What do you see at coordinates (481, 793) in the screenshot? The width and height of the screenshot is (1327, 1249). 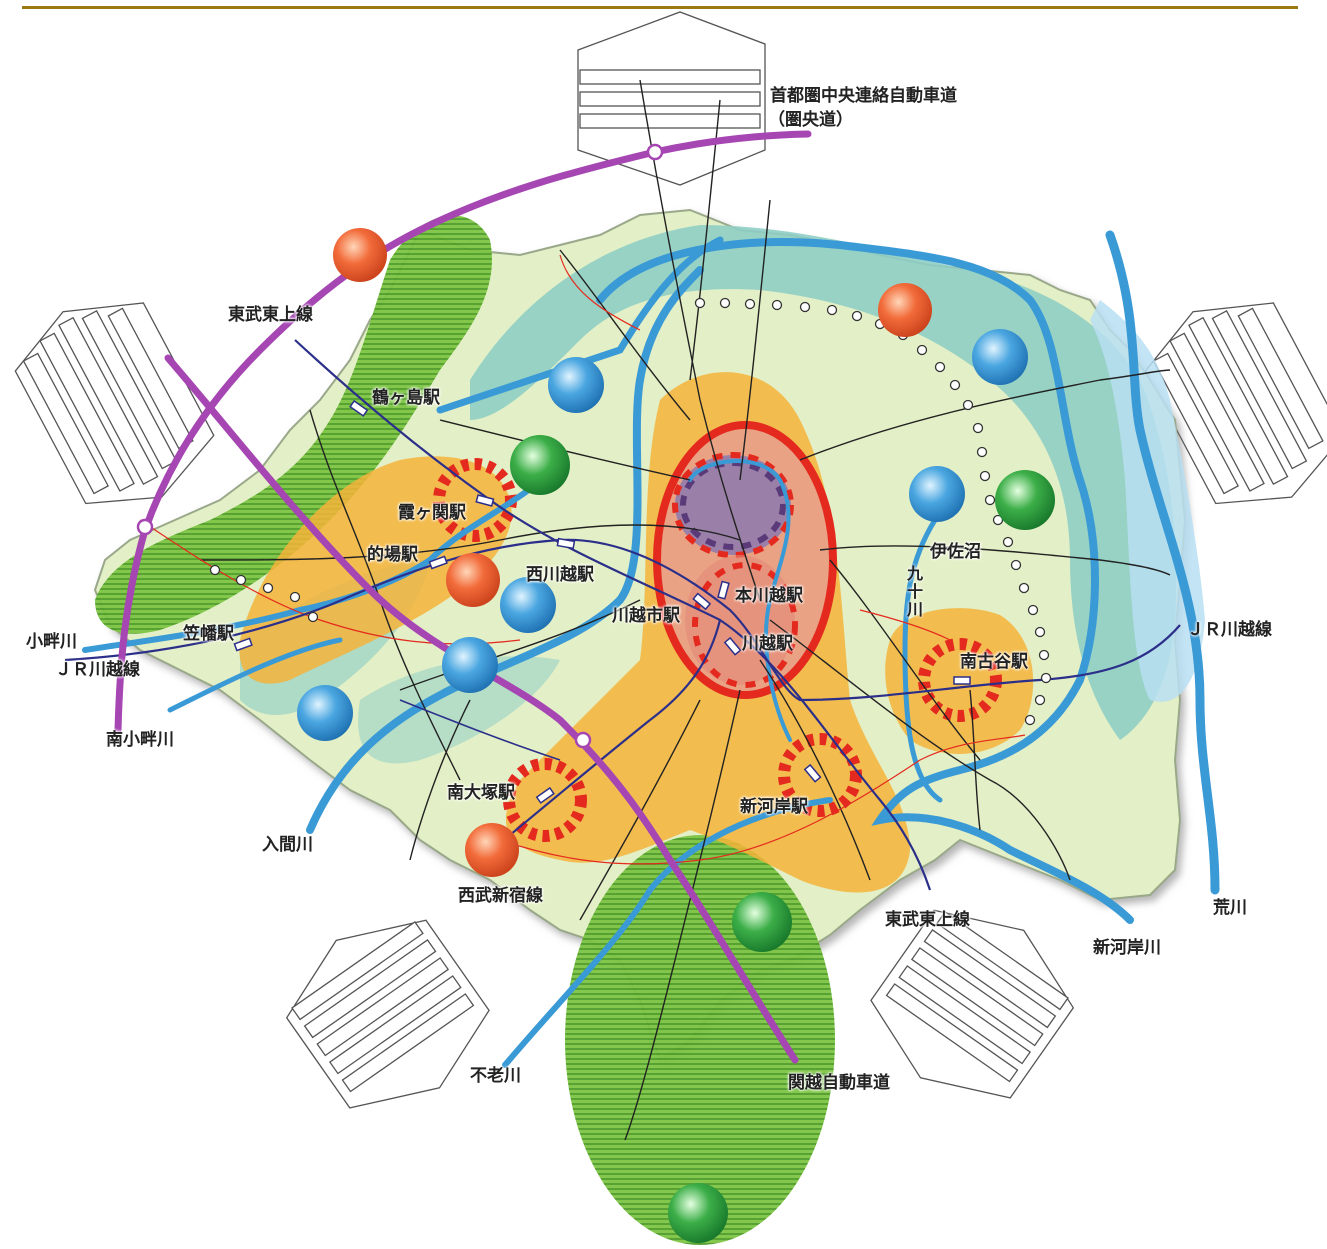 I see `label-minamiotsuka-station: 南大塚駅` at bounding box center [481, 793].